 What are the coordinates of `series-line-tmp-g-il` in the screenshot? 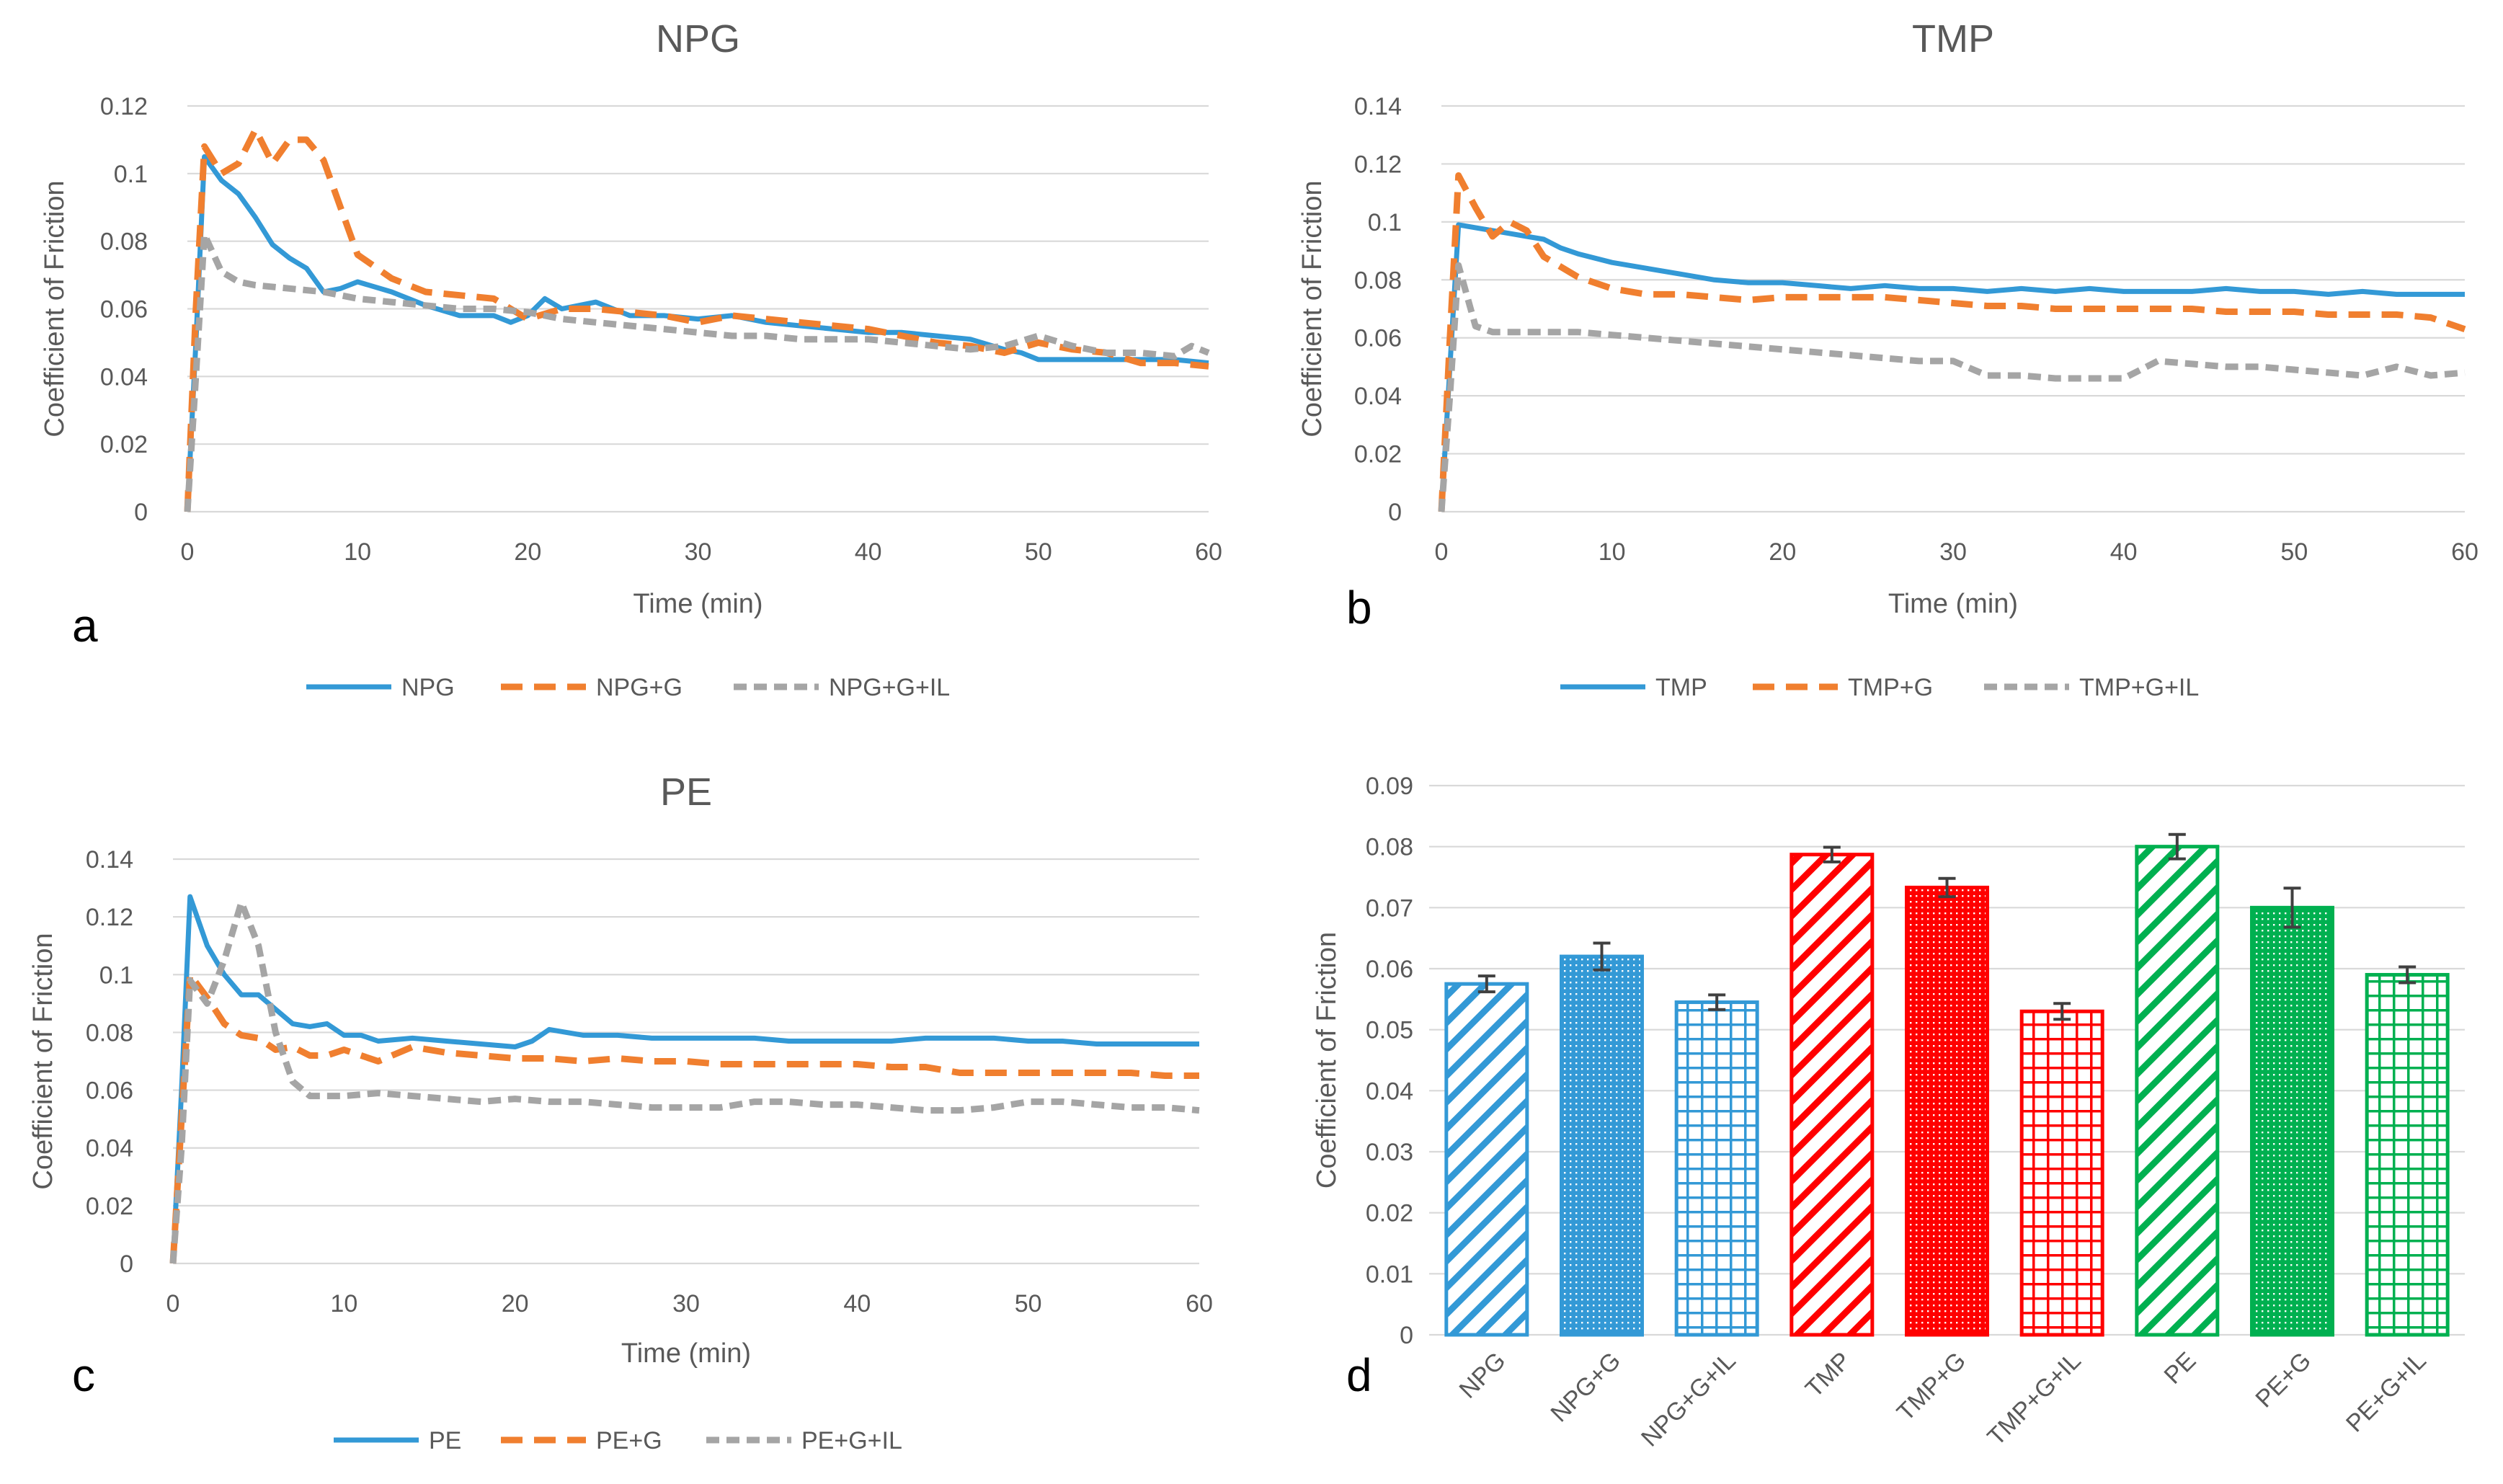 It's located at (1952, 387).